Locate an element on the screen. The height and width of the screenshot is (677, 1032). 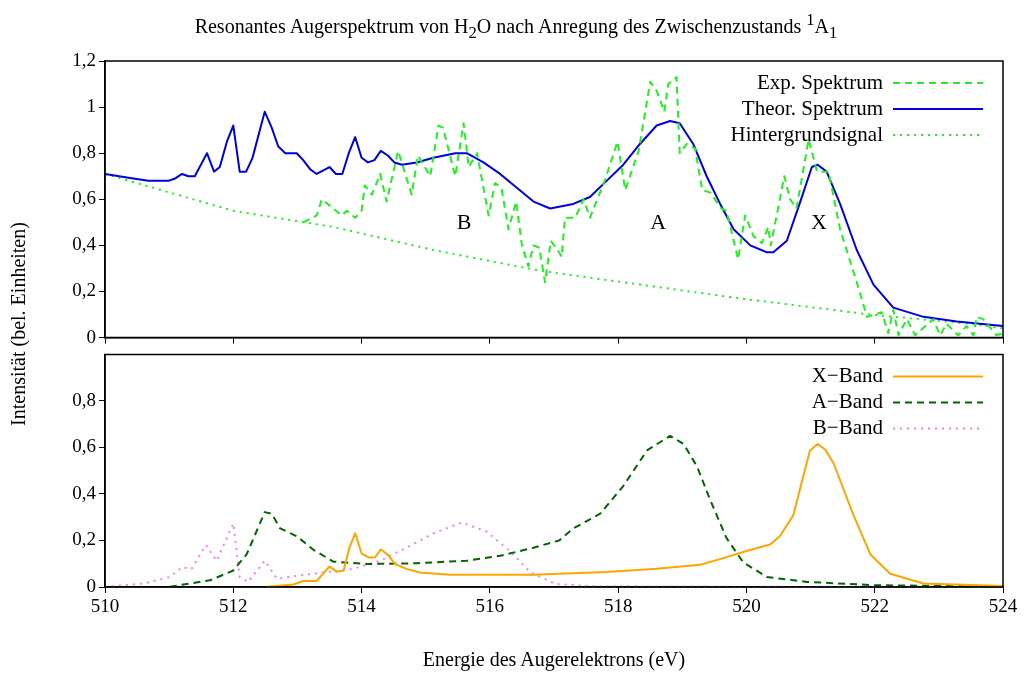
x-tick-label: 510 is located at coordinates (105, 606).